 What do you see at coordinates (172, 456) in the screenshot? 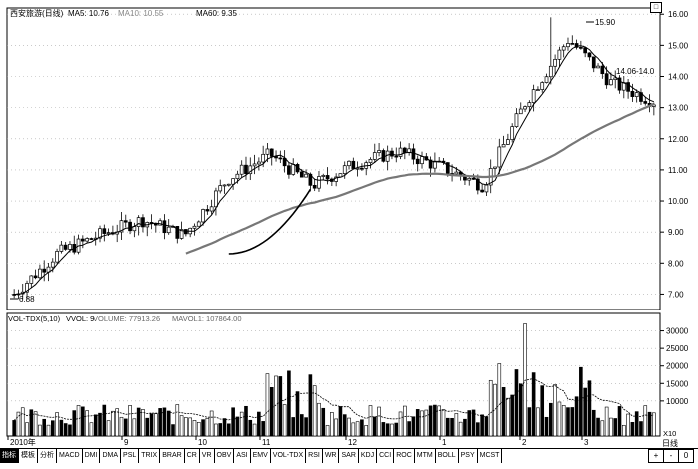
I see `indicator-tab: BRAR` at bounding box center [172, 456].